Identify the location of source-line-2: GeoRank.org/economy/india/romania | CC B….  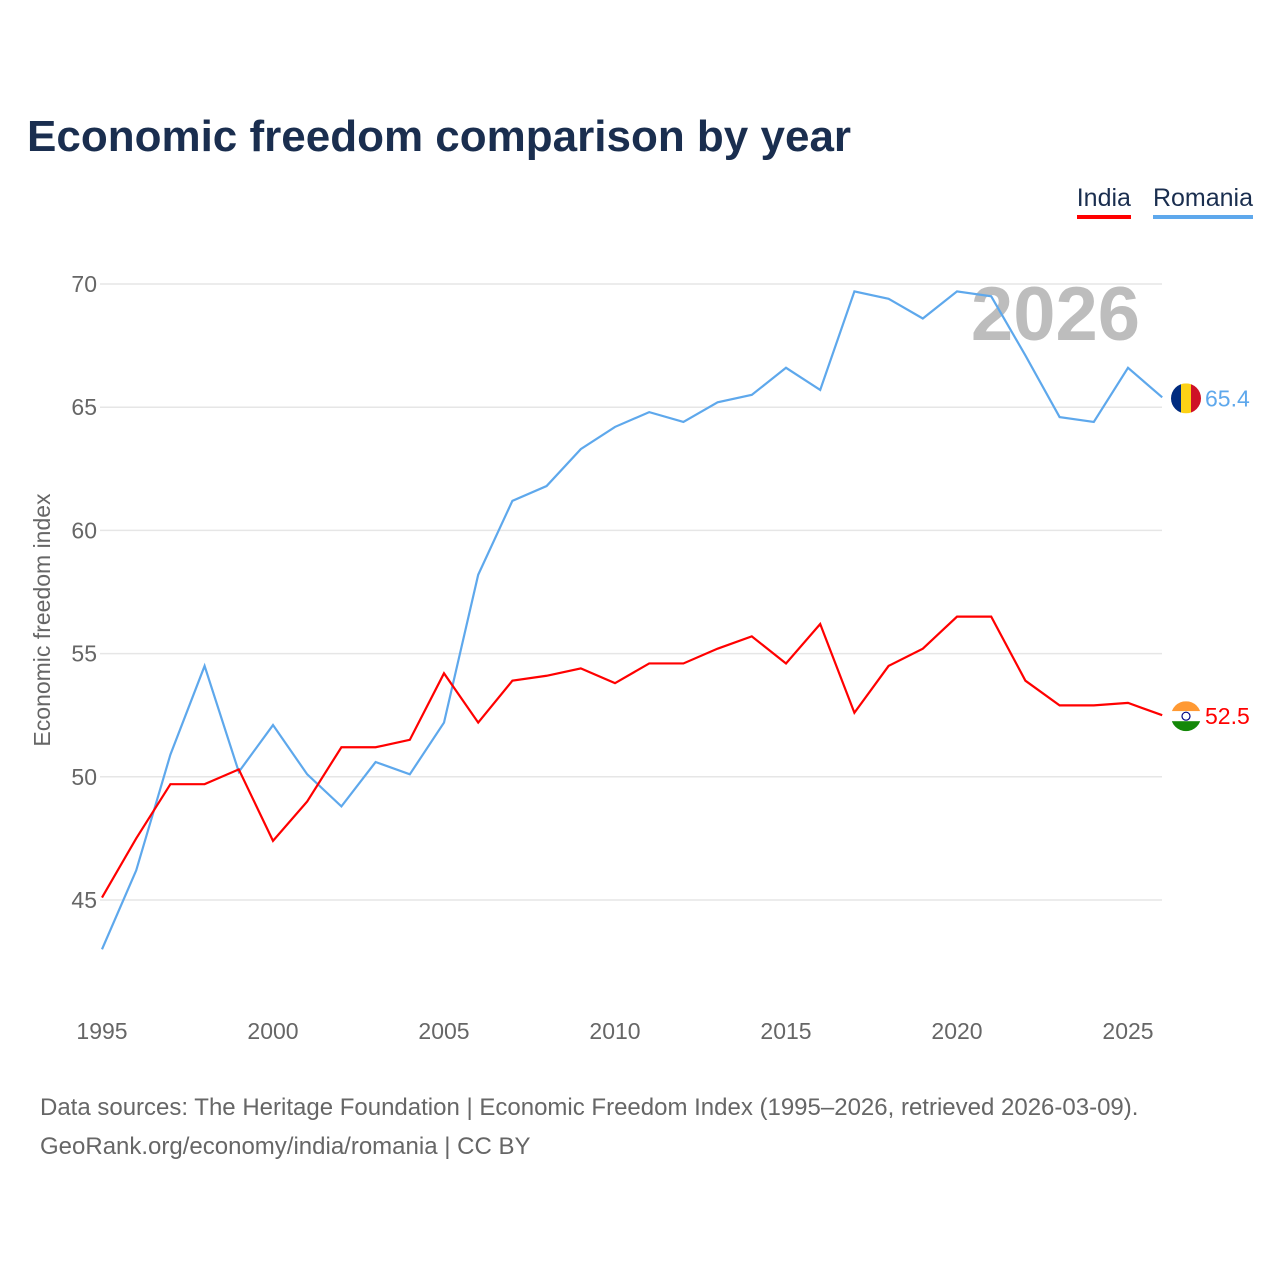
(285, 1146).